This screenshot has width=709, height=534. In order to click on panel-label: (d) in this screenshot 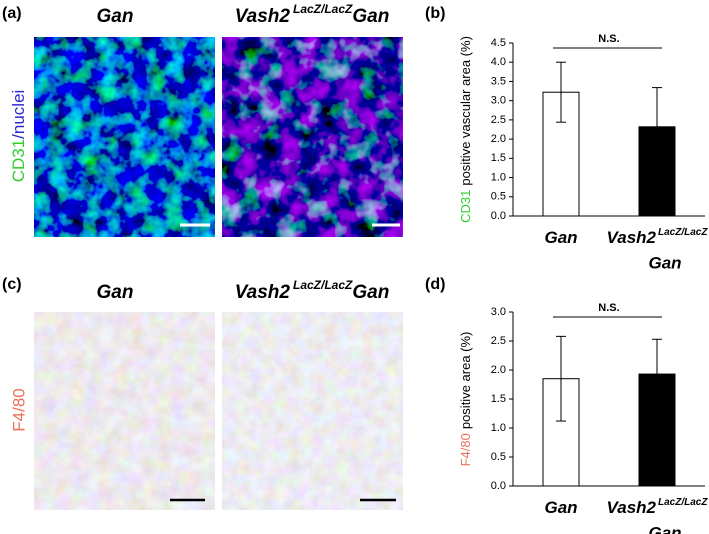, I will do `click(435, 284)`.